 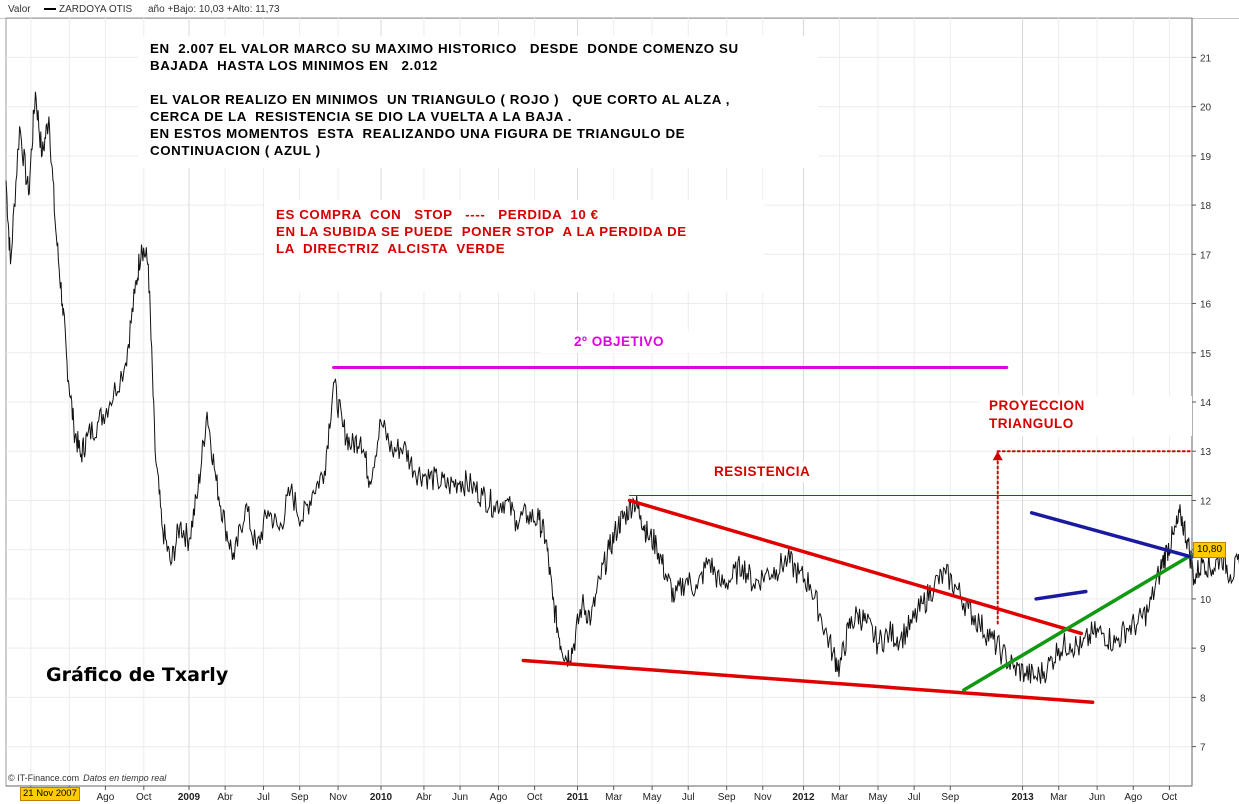 I want to click on y-tick-label: 10, so click(x=1206, y=600).